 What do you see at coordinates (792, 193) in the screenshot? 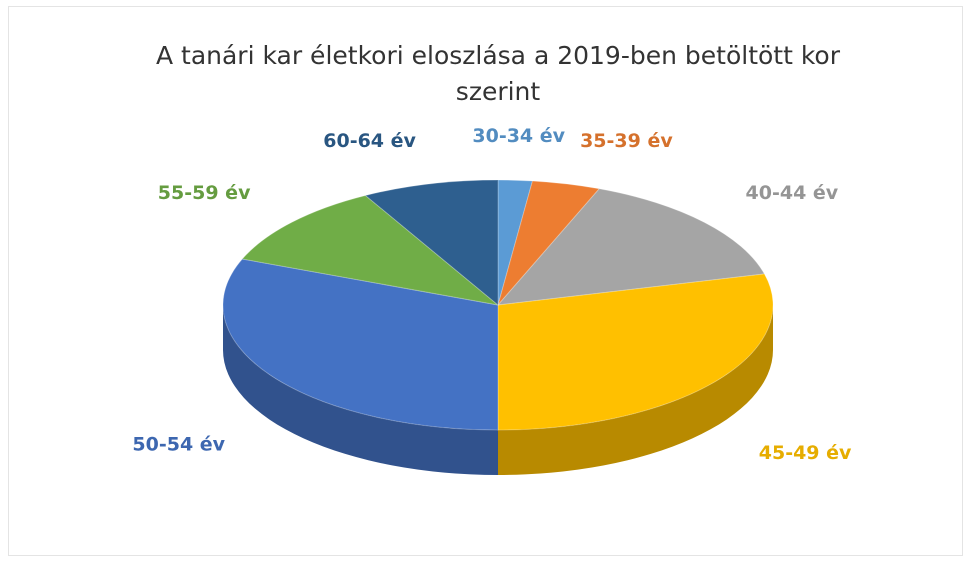
I see `slice-label: 40-44 év` at bounding box center [792, 193].